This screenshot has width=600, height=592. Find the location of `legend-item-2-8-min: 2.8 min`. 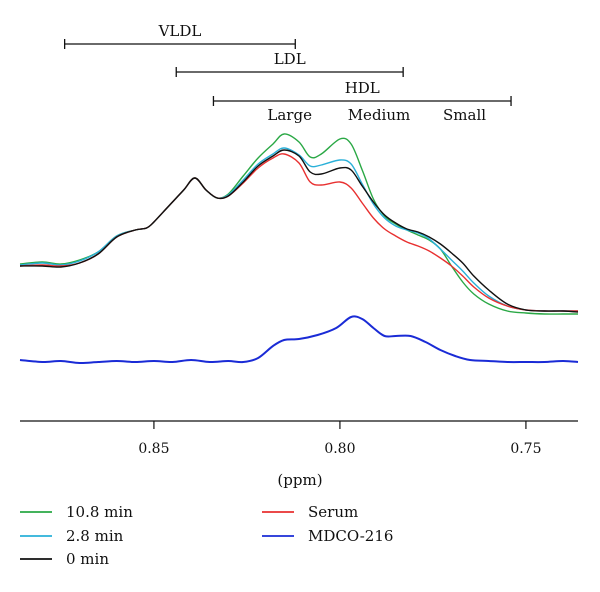

legend-item-2-8-min: 2.8 min is located at coordinates (72, 536).